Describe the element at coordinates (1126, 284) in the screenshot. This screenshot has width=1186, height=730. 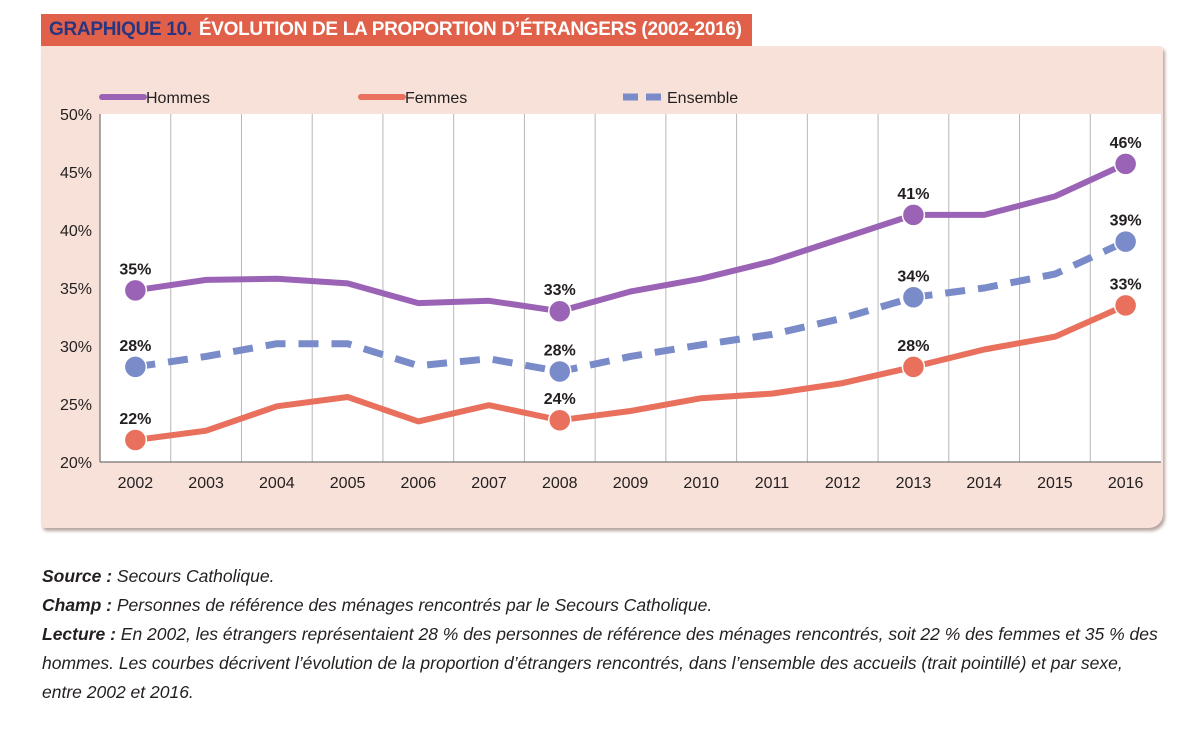
I see `data-label-femmes: 33%` at that location.